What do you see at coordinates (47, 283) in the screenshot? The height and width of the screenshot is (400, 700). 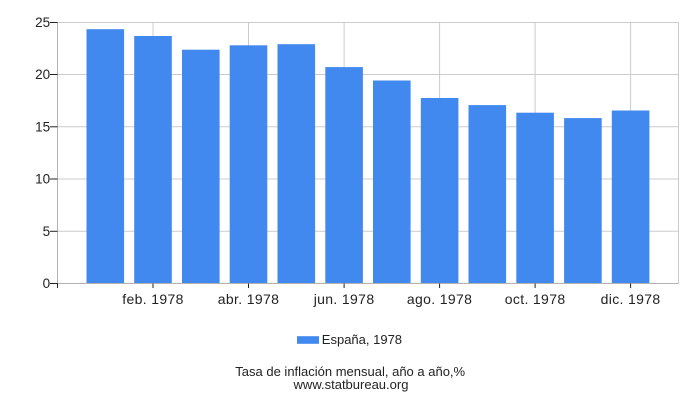 I see `svg-text: 0` at bounding box center [47, 283].